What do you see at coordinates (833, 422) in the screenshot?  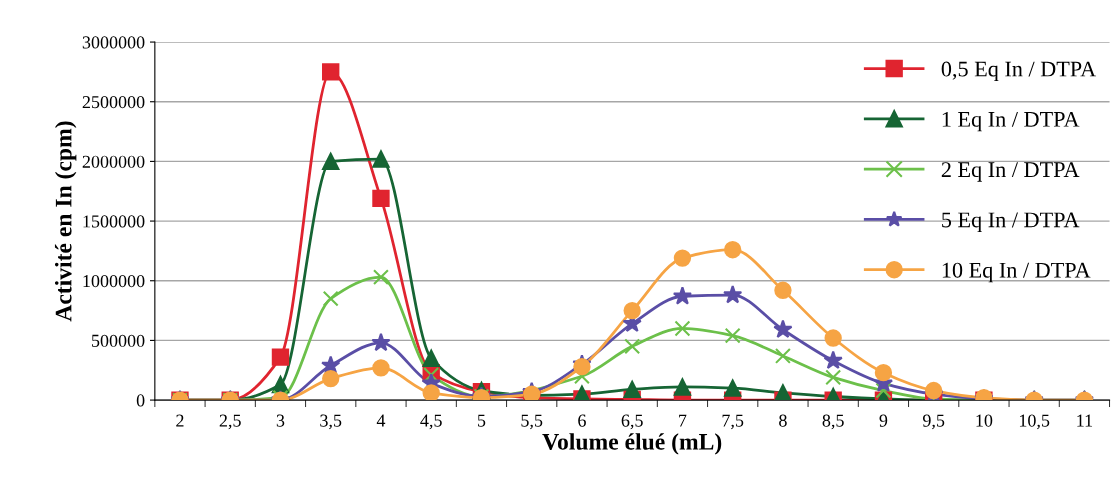 I see `x-tick-label: 8,5` at bounding box center [833, 422].